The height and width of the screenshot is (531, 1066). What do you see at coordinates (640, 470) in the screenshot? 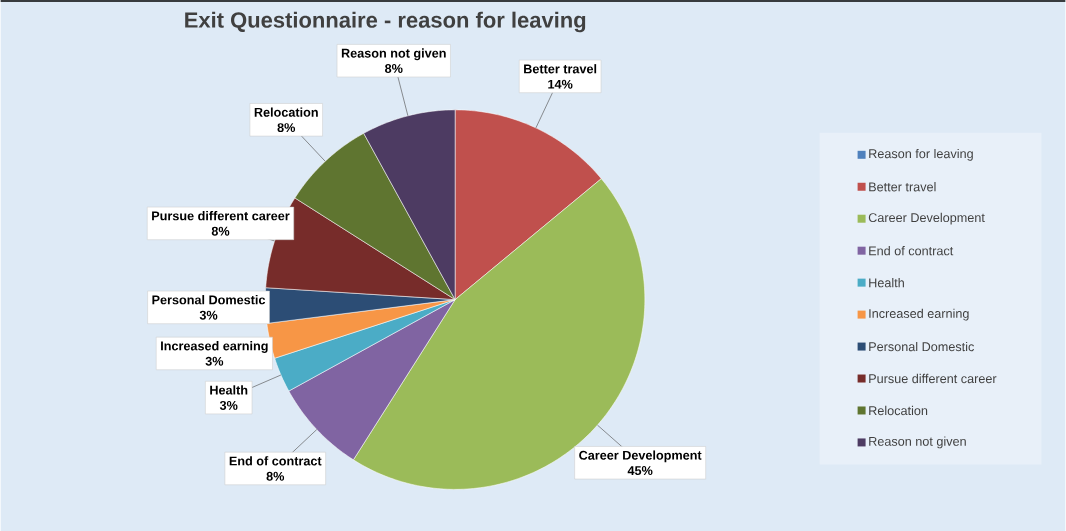
I see `data-label: 45%` at bounding box center [640, 470].